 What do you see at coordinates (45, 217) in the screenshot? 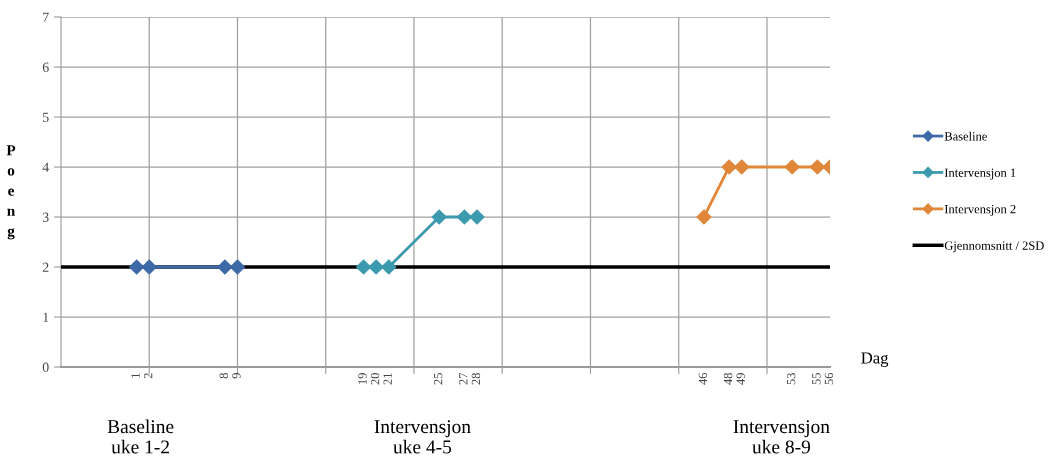
I see `y-tick-label: 3` at bounding box center [45, 217].